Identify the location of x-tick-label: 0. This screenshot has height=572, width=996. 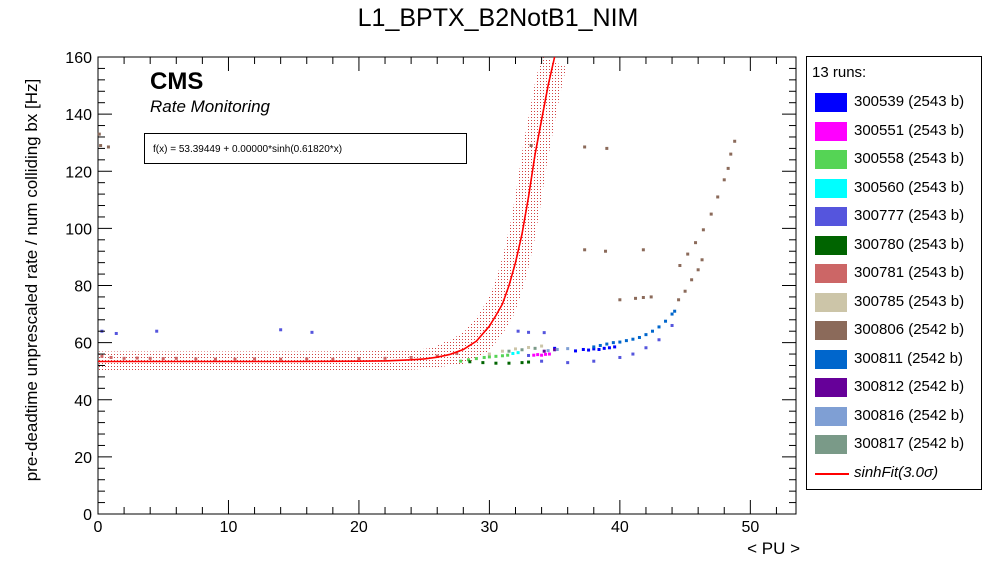
(98, 527).